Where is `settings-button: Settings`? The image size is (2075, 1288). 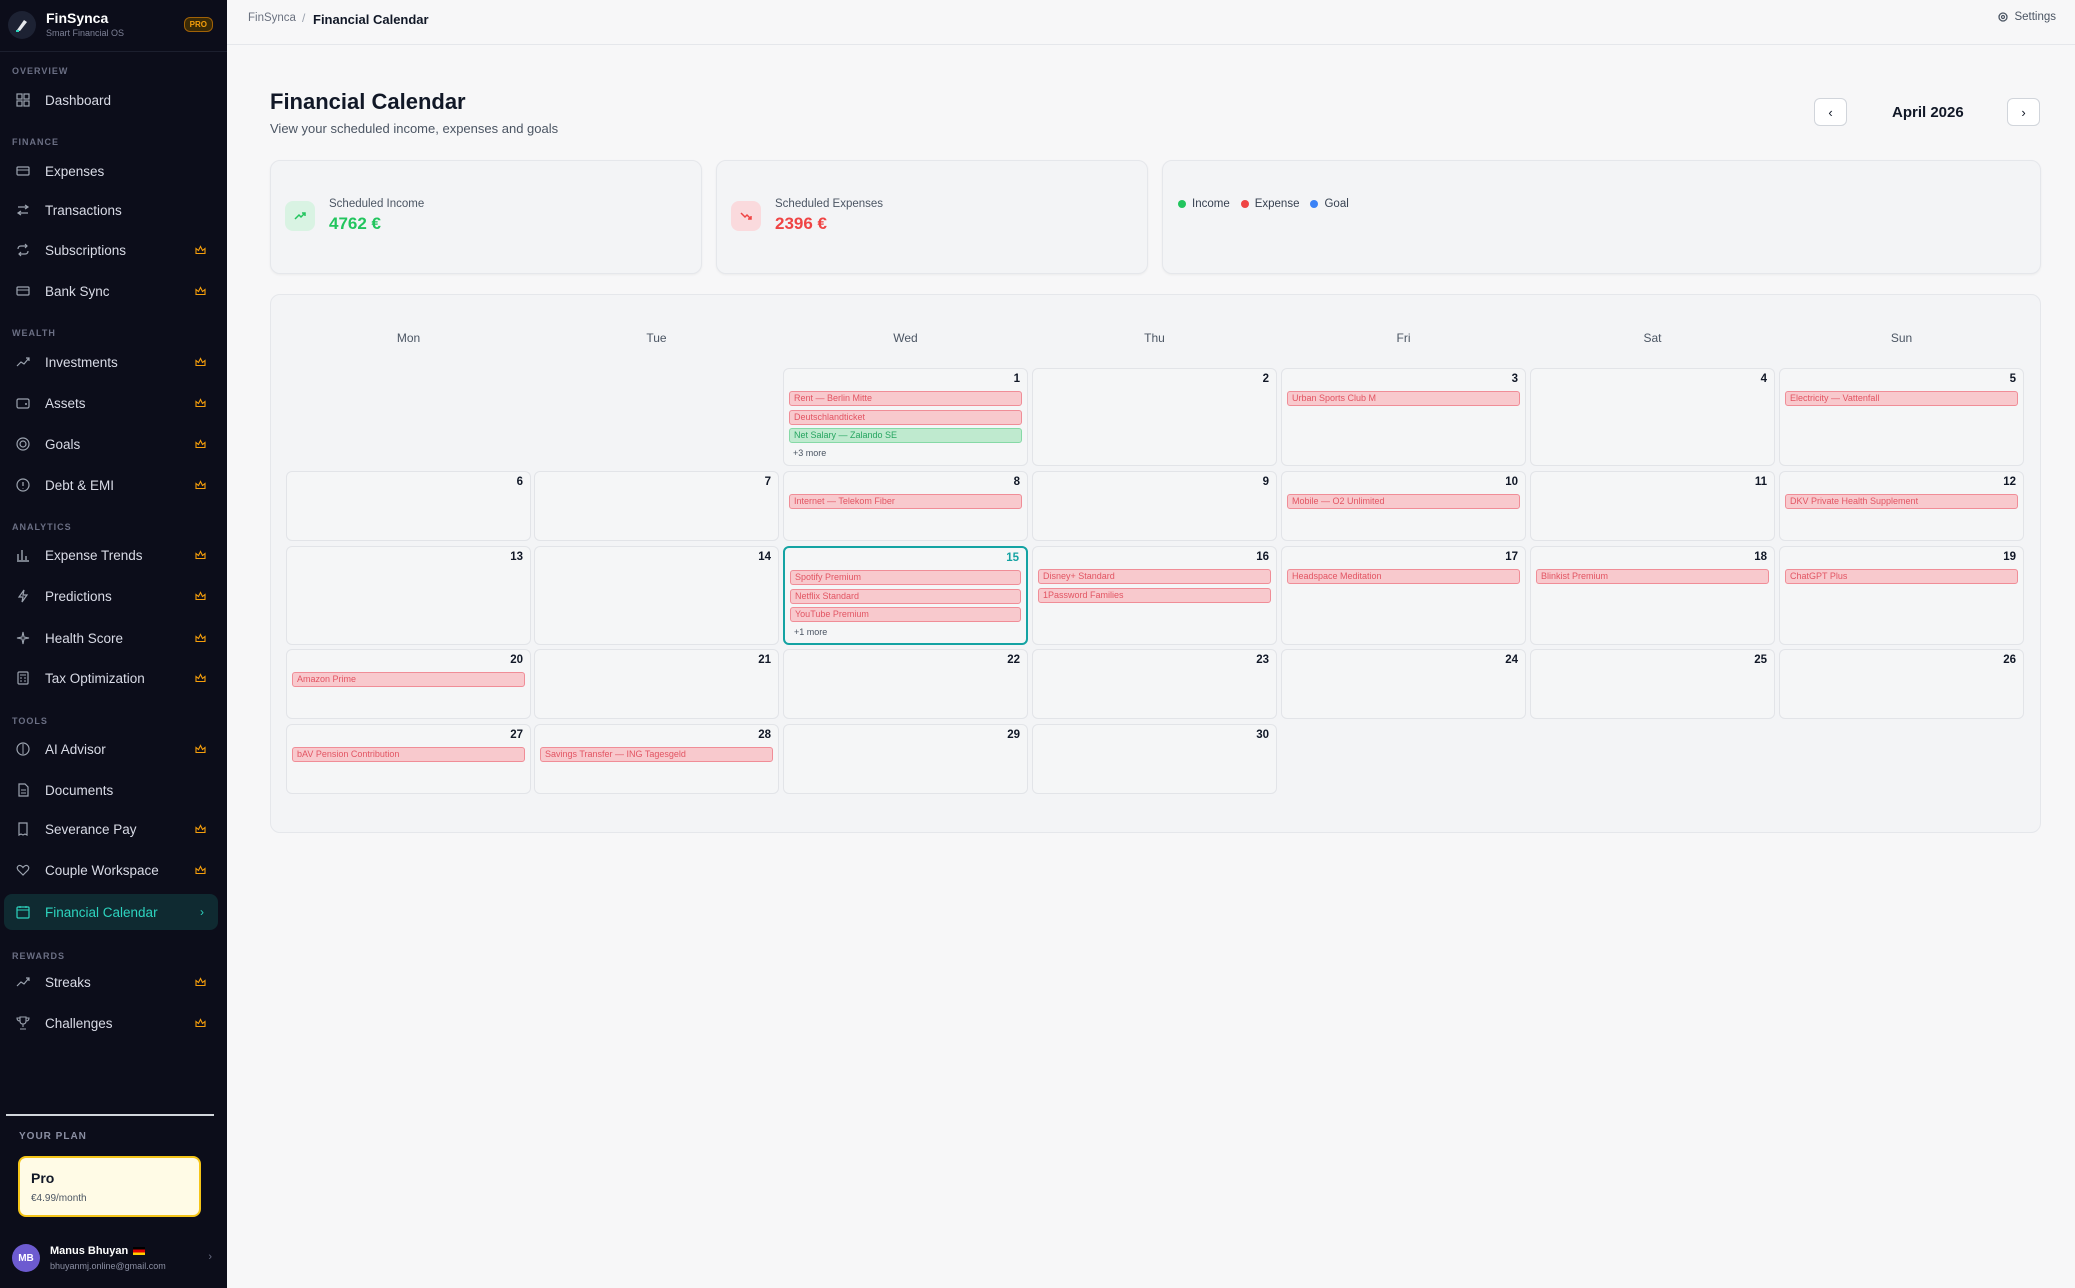 settings-button: Settings is located at coordinates (2026, 17).